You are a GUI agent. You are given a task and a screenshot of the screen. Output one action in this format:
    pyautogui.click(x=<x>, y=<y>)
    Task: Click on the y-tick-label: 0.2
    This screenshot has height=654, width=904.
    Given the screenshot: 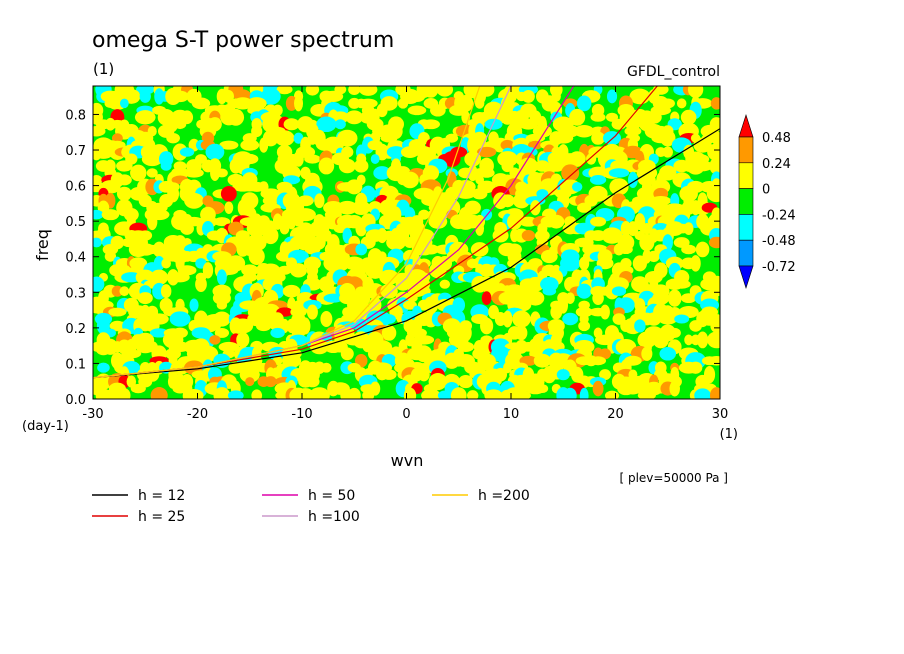 What is the action you would take?
    pyautogui.click(x=75, y=329)
    